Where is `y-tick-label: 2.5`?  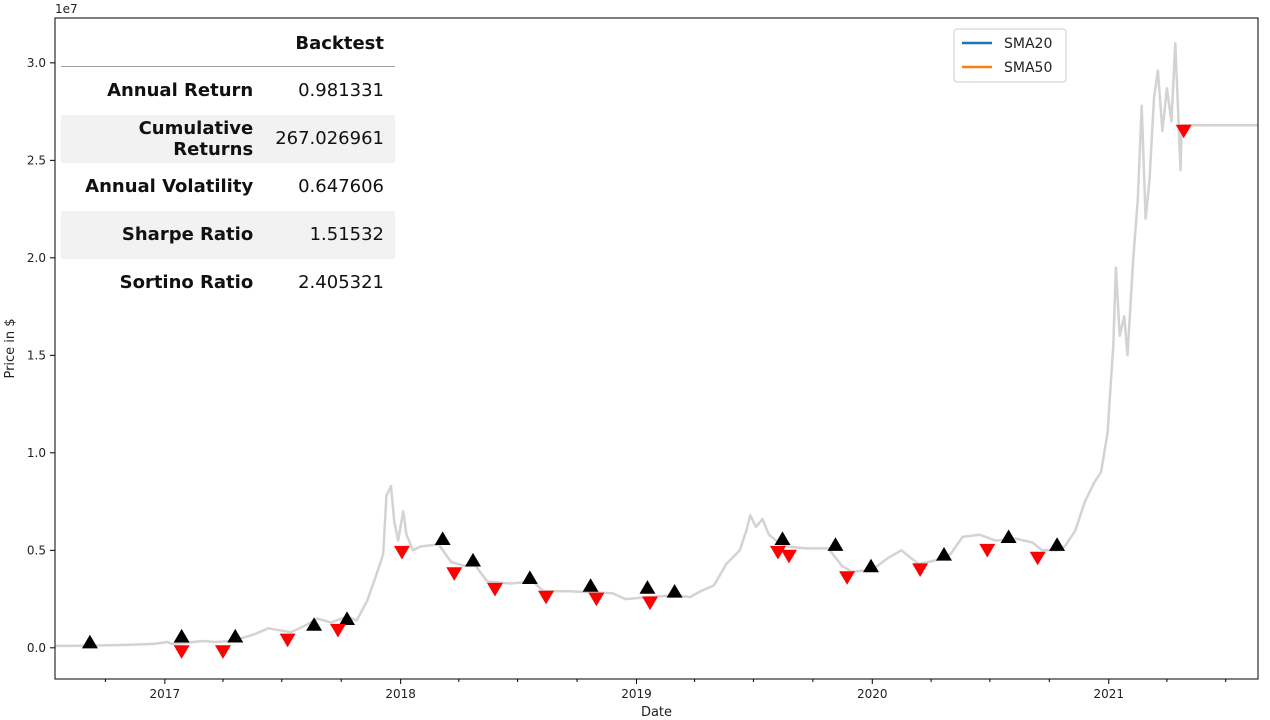 y-tick-label: 2.5 is located at coordinates (36, 160).